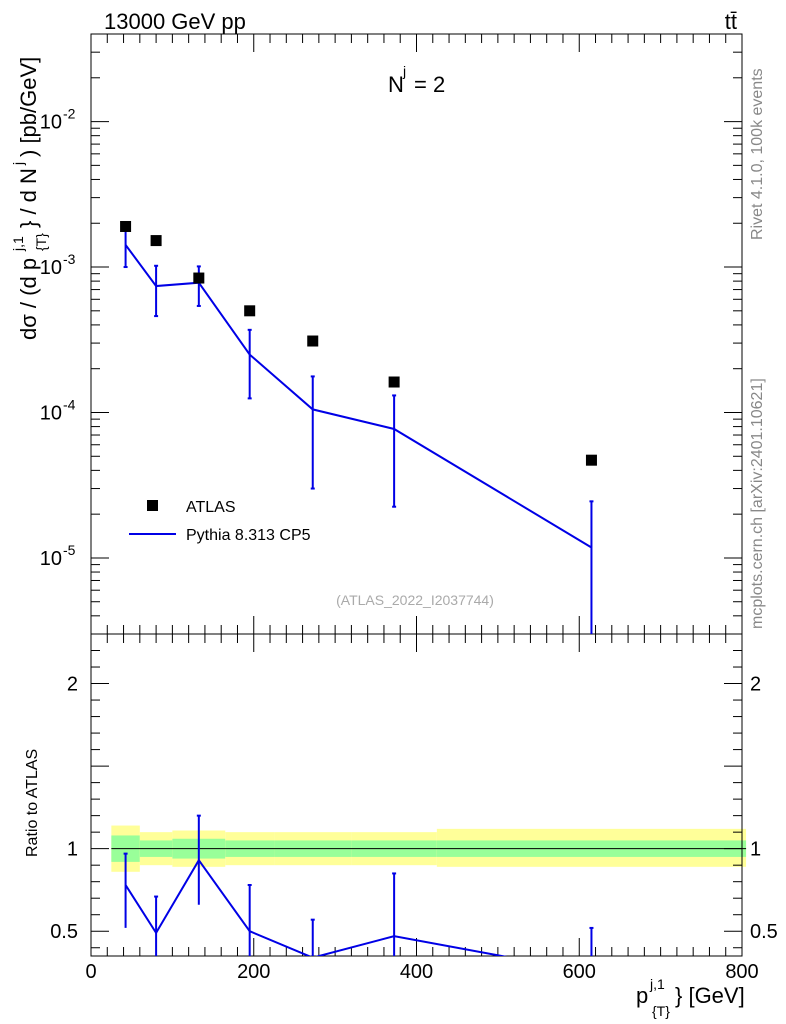 The width and height of the screenshot is (786, 1024). Describe the element at coordinates (731, 21) in the screenshot. I see `header-process-label: tt̄` at that location.